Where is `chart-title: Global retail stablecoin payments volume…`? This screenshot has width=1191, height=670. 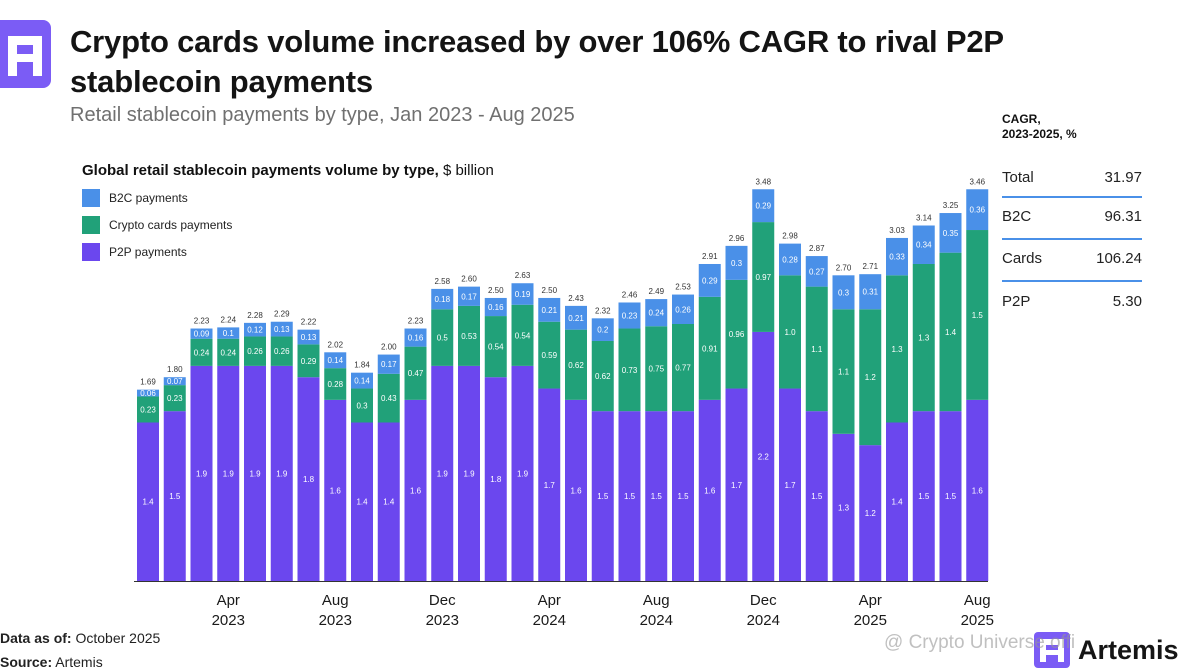 chart-title: Global retail stablecoin payments volume… is located at coordinates (288, 170).